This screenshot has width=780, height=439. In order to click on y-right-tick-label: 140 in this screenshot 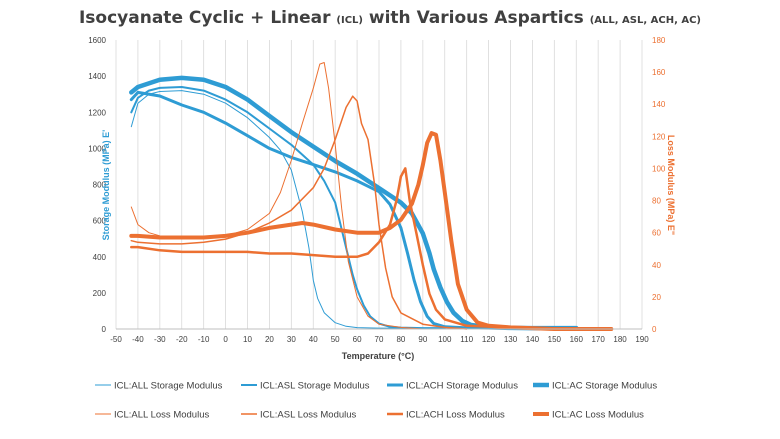, I will do `click(659, 104)`.